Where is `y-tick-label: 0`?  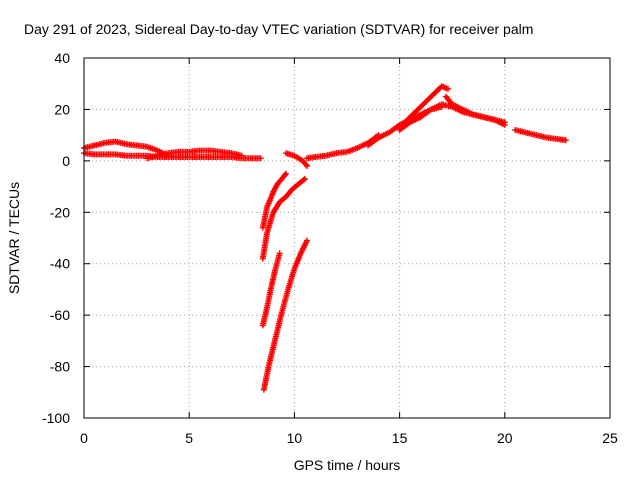
y-tick-label: 0 is located at coordinates (66, 161).